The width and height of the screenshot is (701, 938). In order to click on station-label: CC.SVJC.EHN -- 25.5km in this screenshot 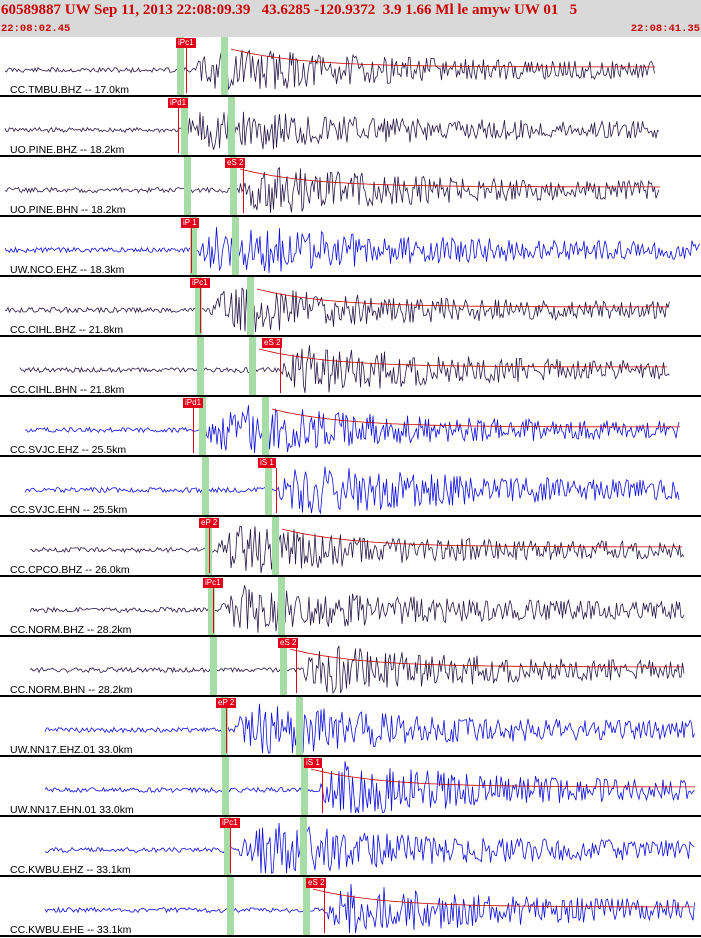, I will do `click(69, 510)`.